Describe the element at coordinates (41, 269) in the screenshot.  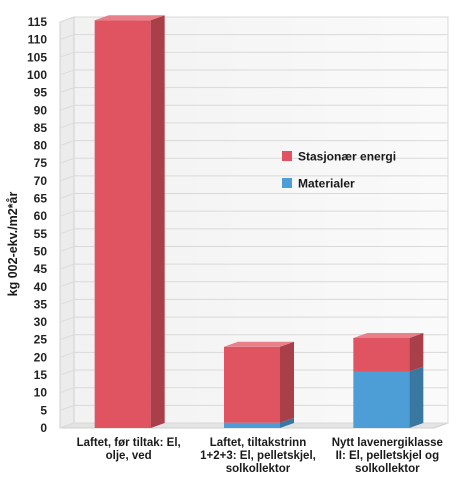
I see `y-tick-label: 45` at that location.